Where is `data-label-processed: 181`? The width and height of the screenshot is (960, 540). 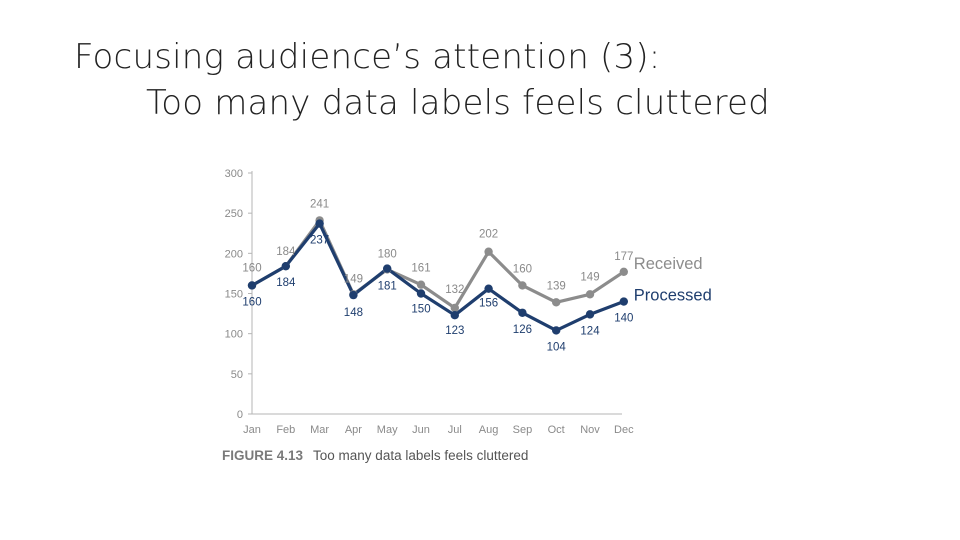
data-label-processed: 181 is located at coordinates (387, 287).